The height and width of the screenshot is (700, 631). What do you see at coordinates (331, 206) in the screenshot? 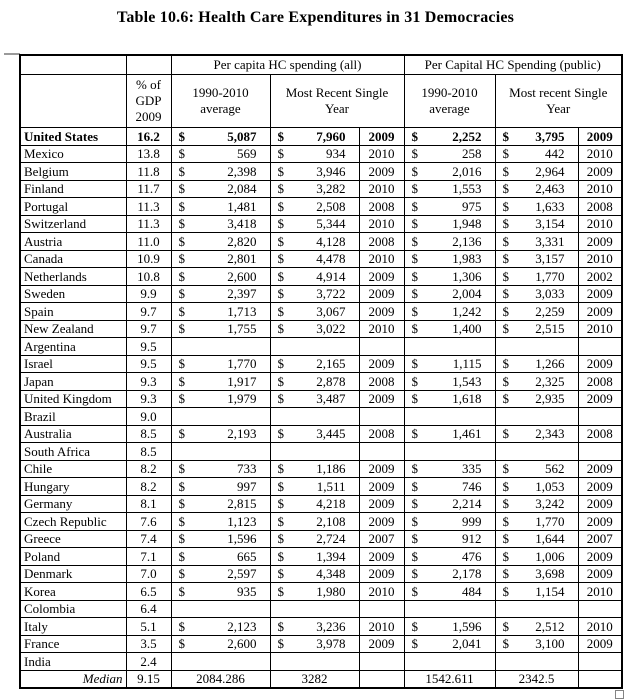
I see `amount-value: 2,508` at bounding box center [331, 206].